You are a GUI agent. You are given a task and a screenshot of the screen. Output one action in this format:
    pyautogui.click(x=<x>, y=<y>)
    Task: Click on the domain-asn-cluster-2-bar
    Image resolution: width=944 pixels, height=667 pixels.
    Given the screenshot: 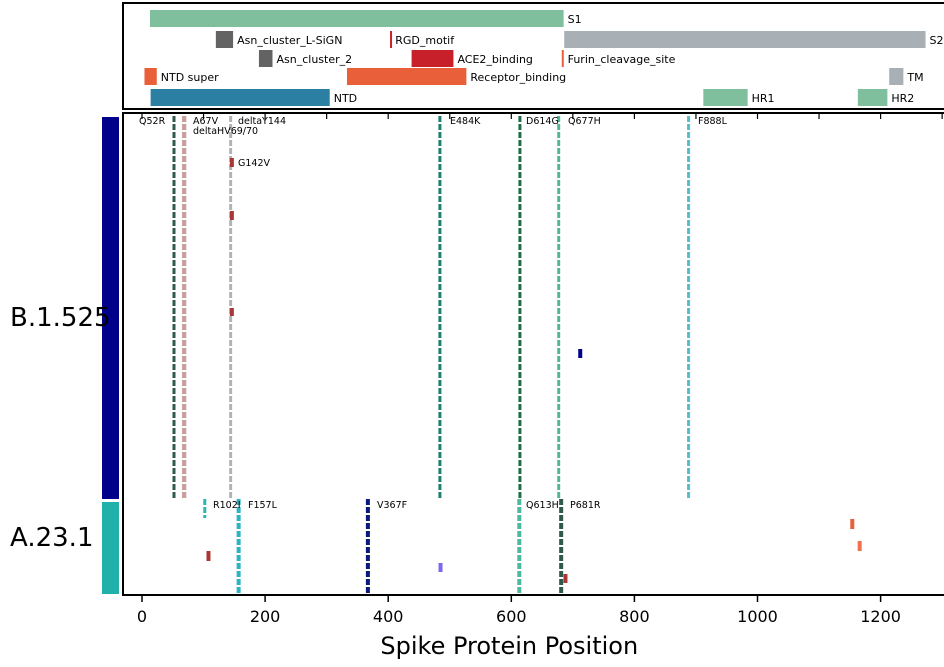 What is the action you would take?
    pyautogui.click(x=265, y=58)
    